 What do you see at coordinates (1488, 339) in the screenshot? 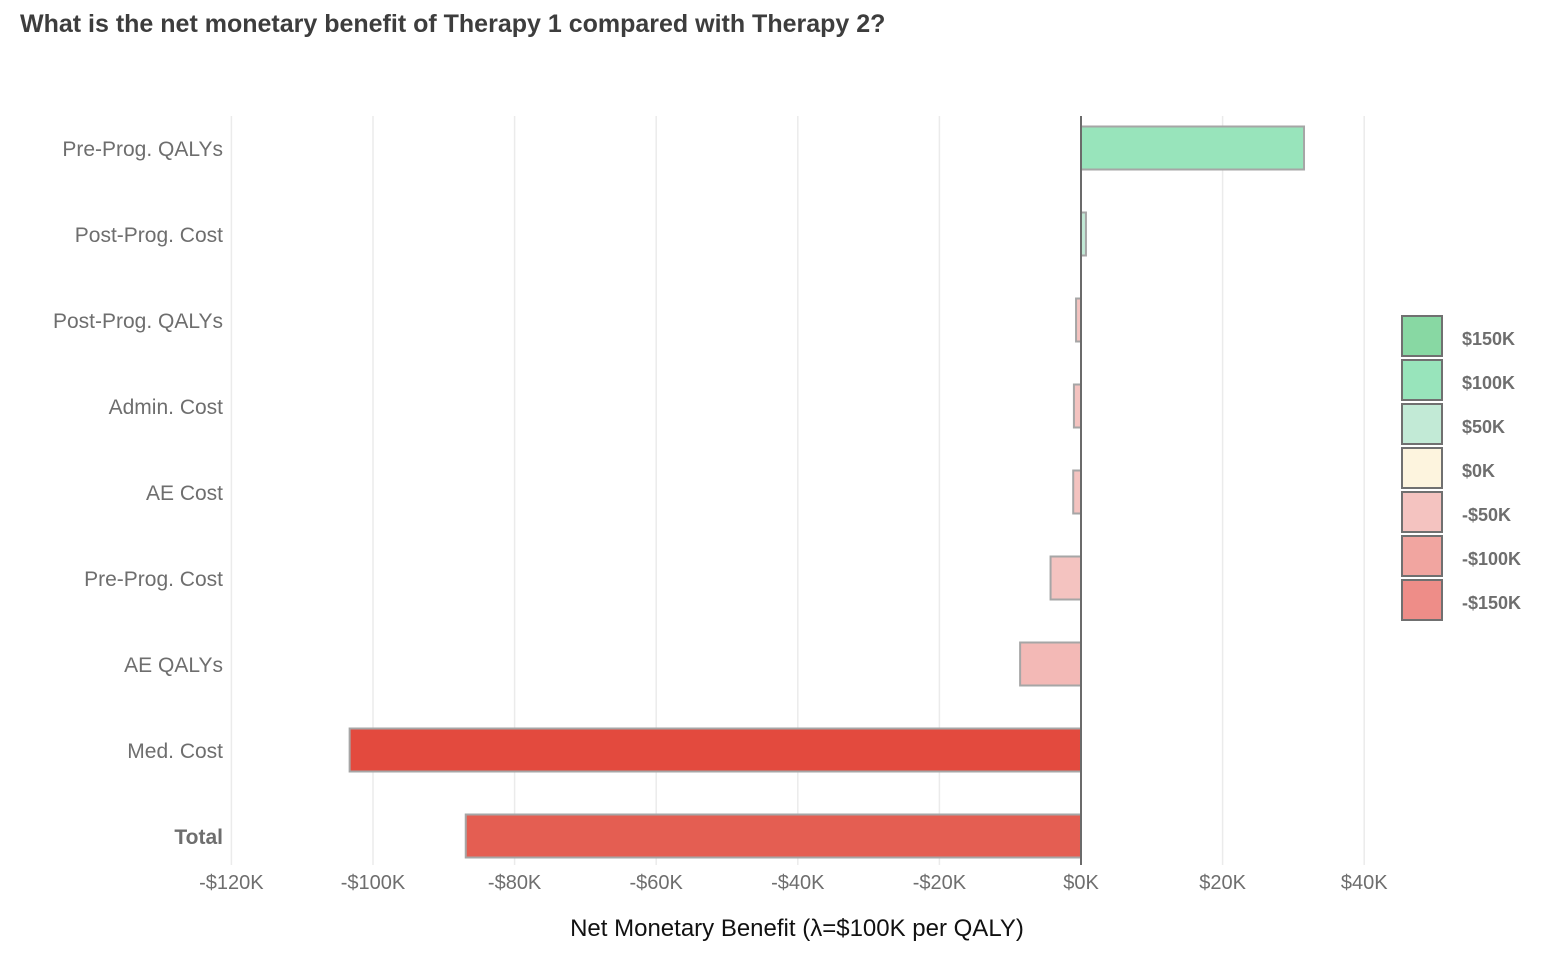
I see `legend-label: $150K` at bounding box center [1488, 339].